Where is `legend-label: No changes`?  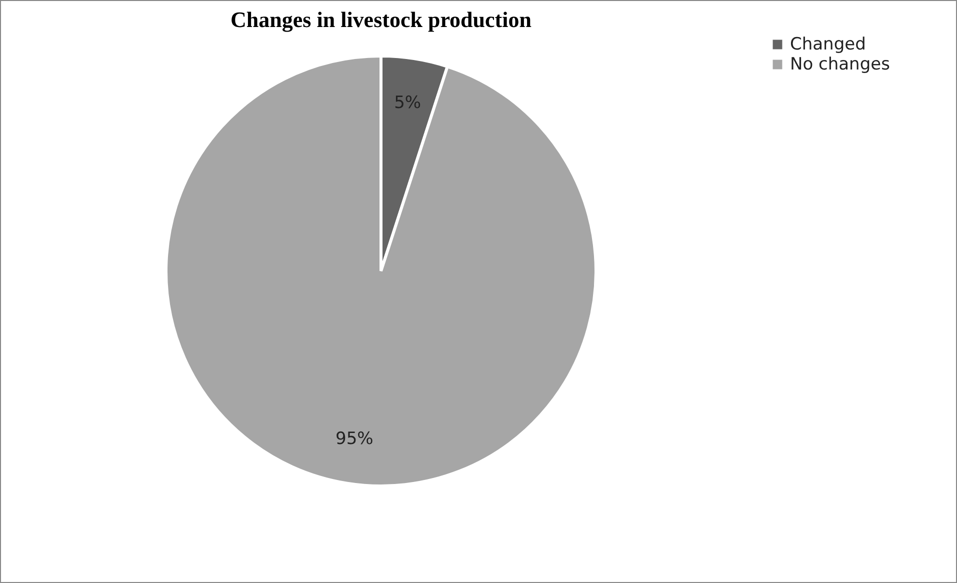
legend-label: No changes is located at coordinates (840, 64).